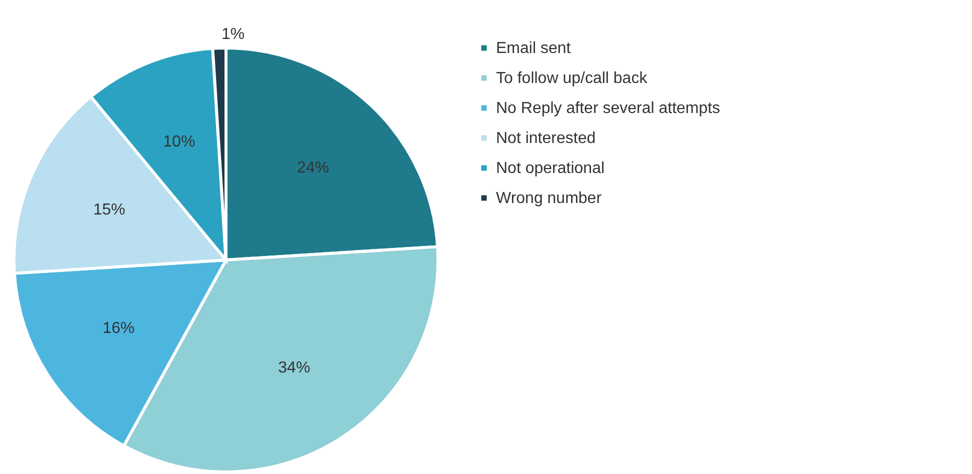  Describe the element at coordinates (608, 108) in the screenshot. I see `legend-label: No Reply after several attempts` at that location.